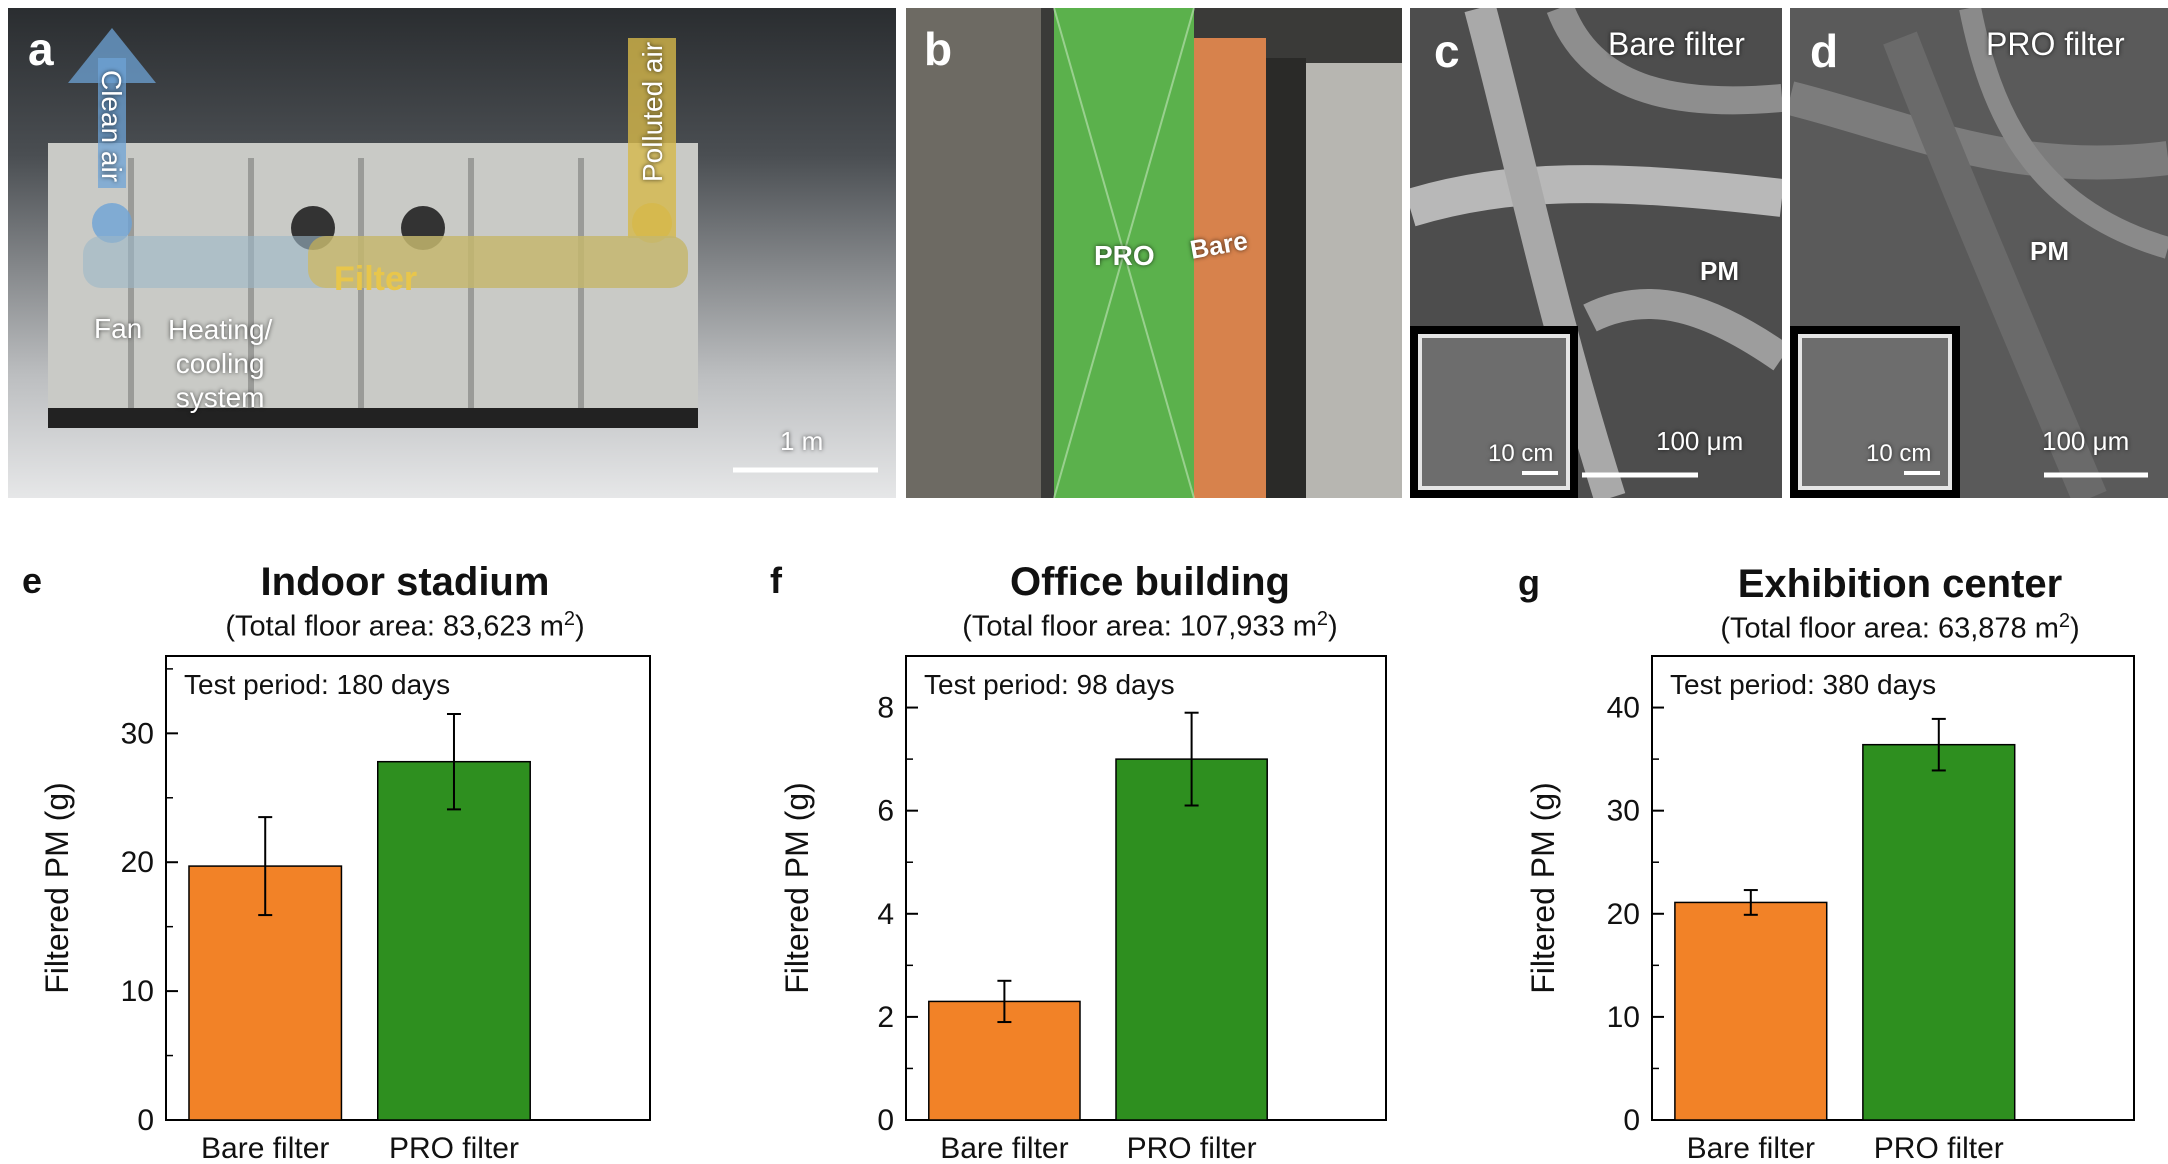  I want to click on chart-subtitle-e: (Total floor area: 83,623 m2), so click(405, 625).